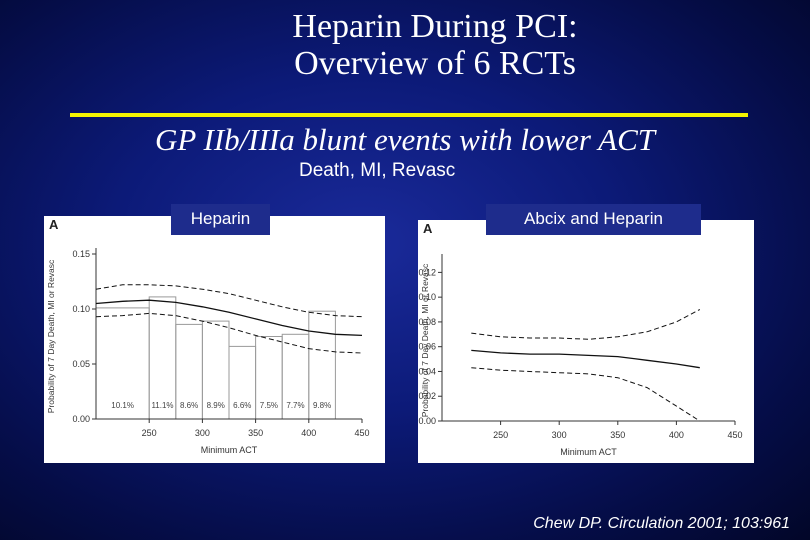  Describe the element at coordinates (242, 405) in the screenshot. I see `bar-percent-label: 6.6%` at that location.